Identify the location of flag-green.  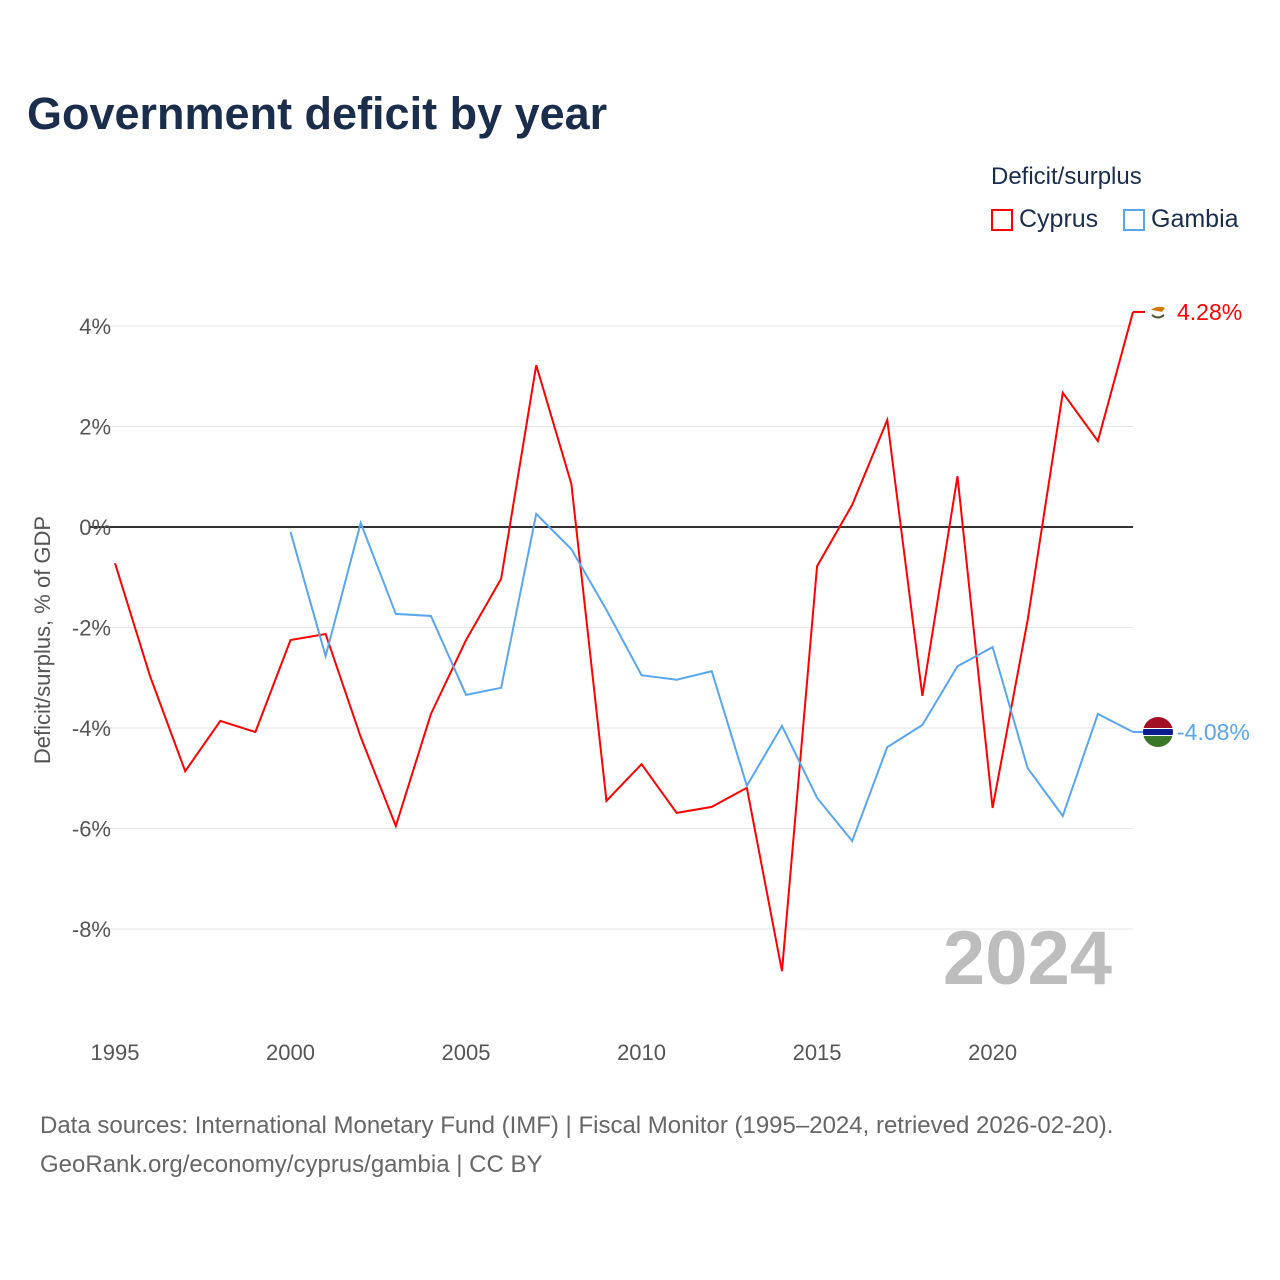
(1158, 742).